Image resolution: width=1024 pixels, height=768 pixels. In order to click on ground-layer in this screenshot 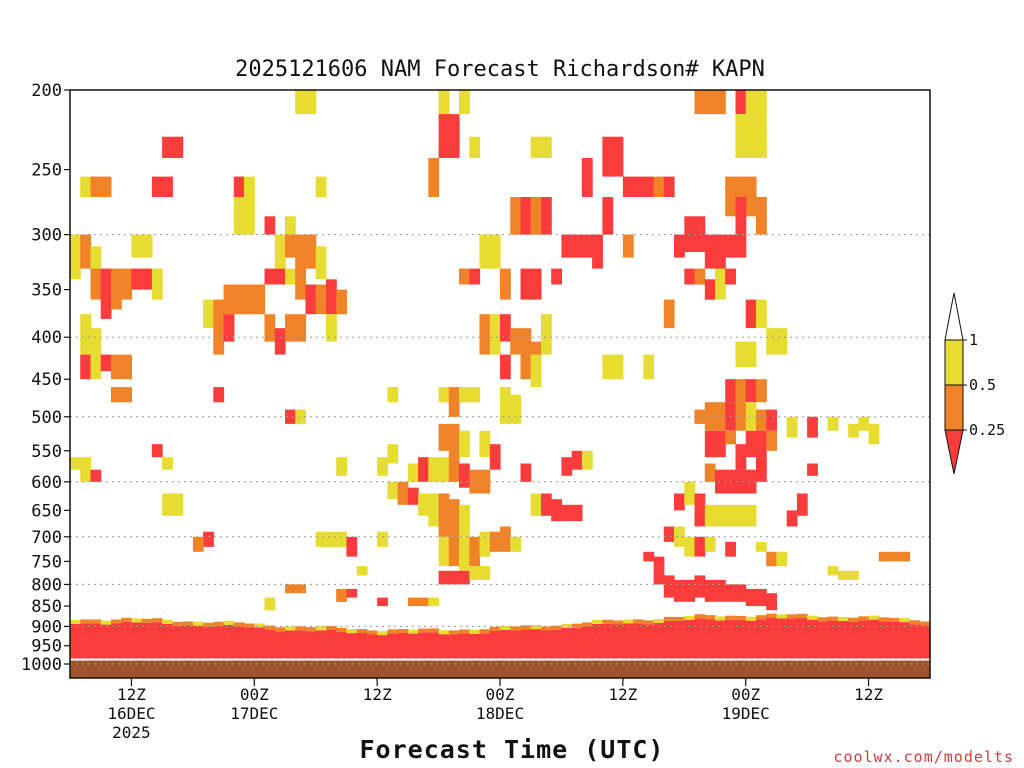, I will do `click(500, 669)`.